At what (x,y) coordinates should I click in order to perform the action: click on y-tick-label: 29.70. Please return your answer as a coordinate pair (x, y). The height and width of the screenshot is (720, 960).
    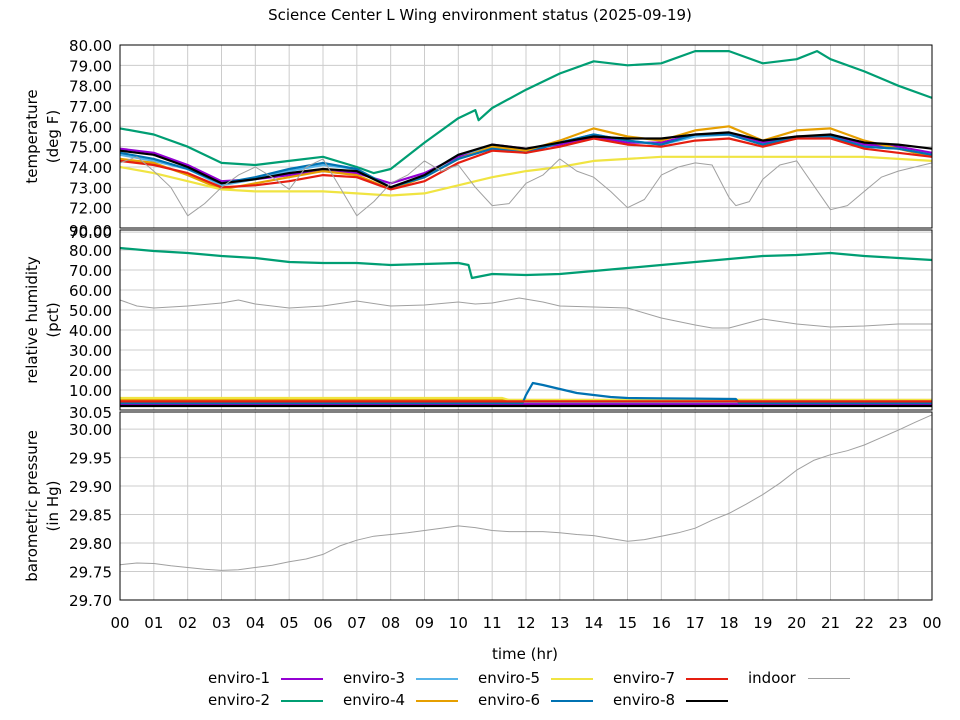
    Looking at the image, I should click on (90, 601).